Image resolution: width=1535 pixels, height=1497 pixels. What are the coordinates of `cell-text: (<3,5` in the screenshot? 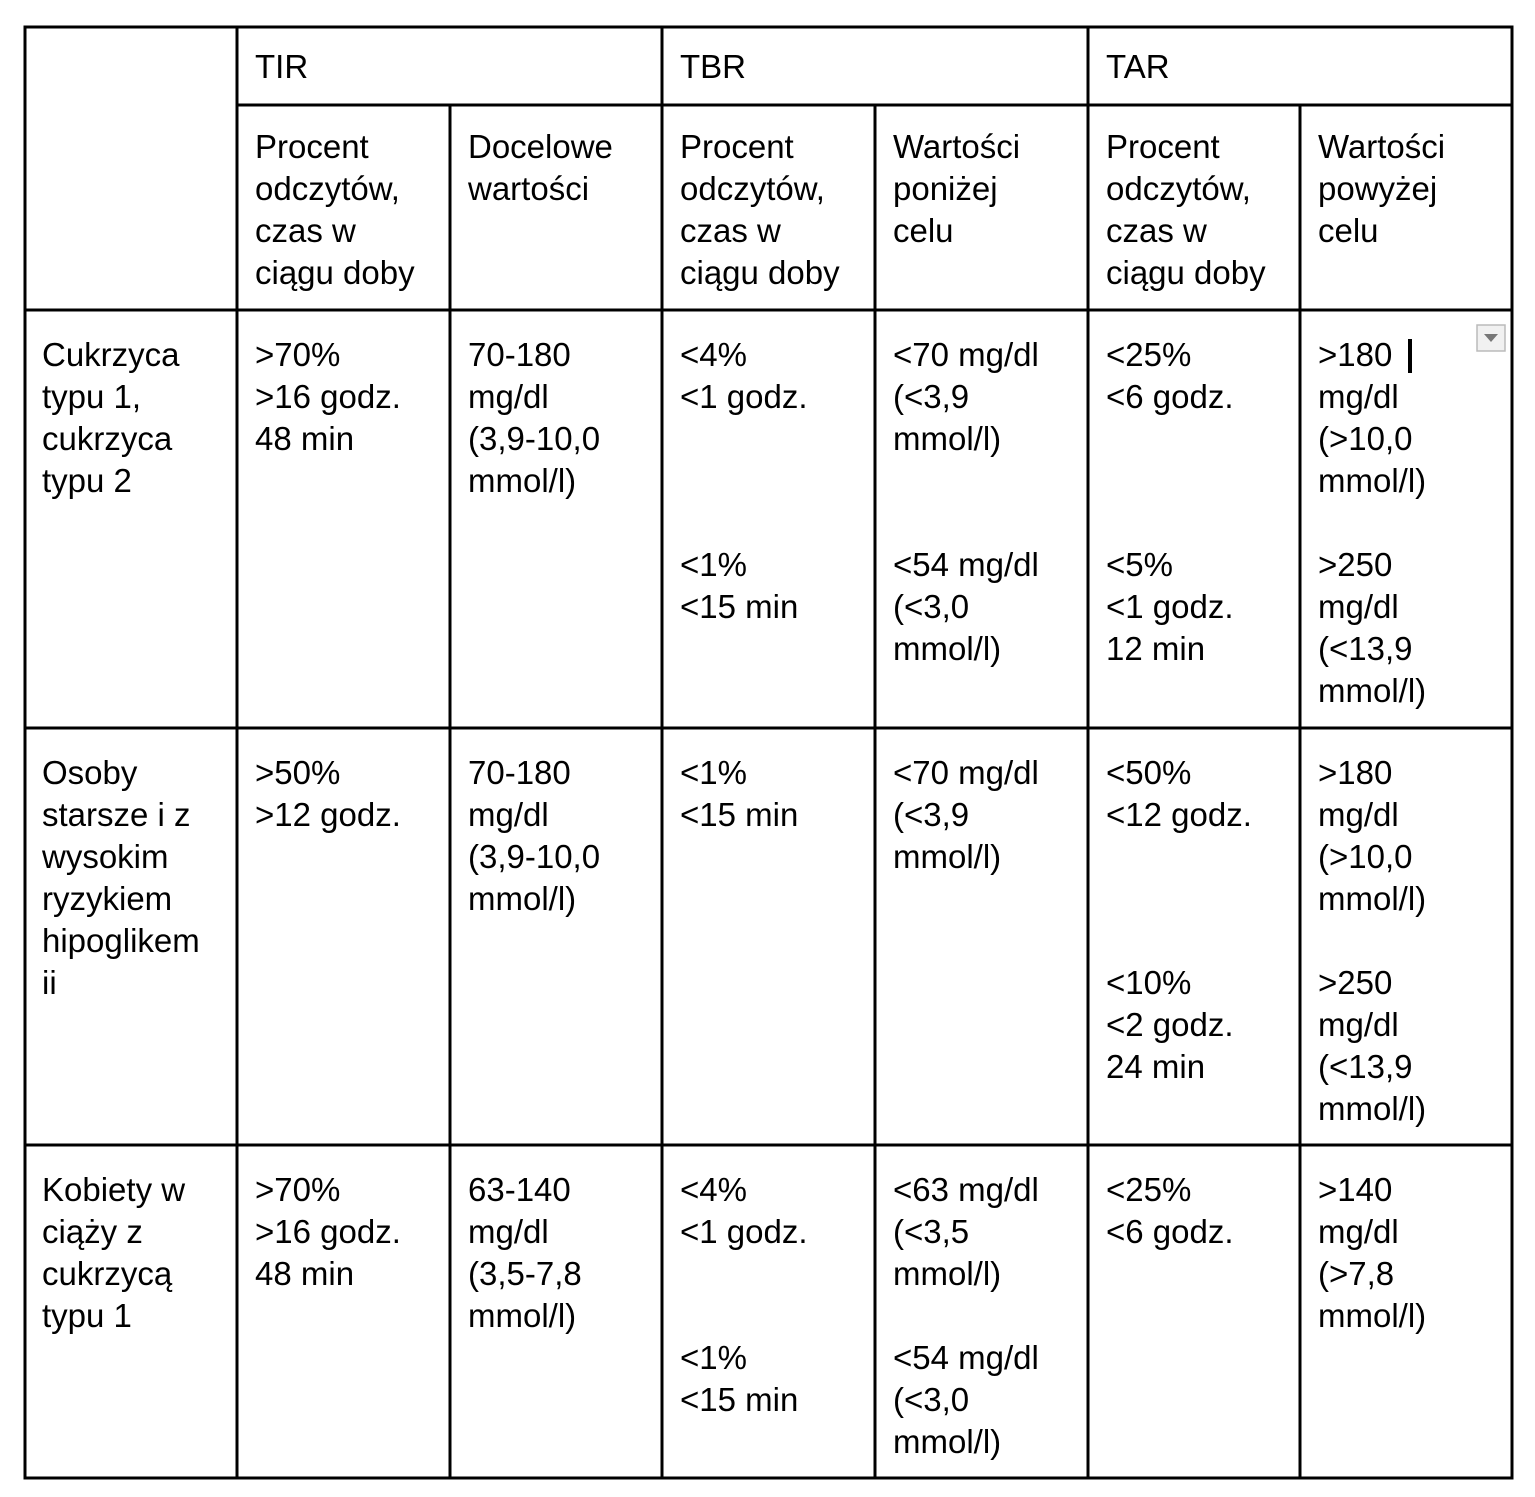 It's located at (931, 1231).